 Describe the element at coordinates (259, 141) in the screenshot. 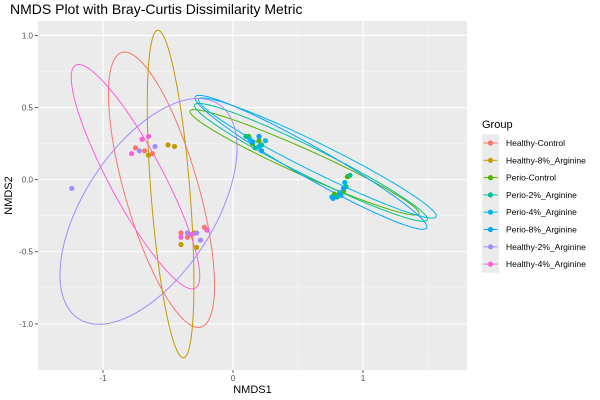

I see `point-Perio-Control` at that location.